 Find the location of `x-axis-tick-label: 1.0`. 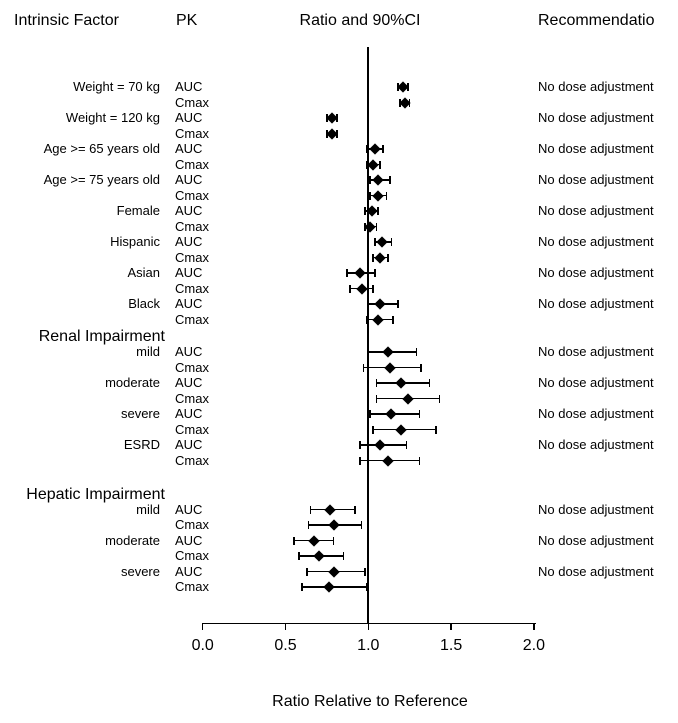

x-axis-tick-label: 1.0 is located at coordinates (368, 645).